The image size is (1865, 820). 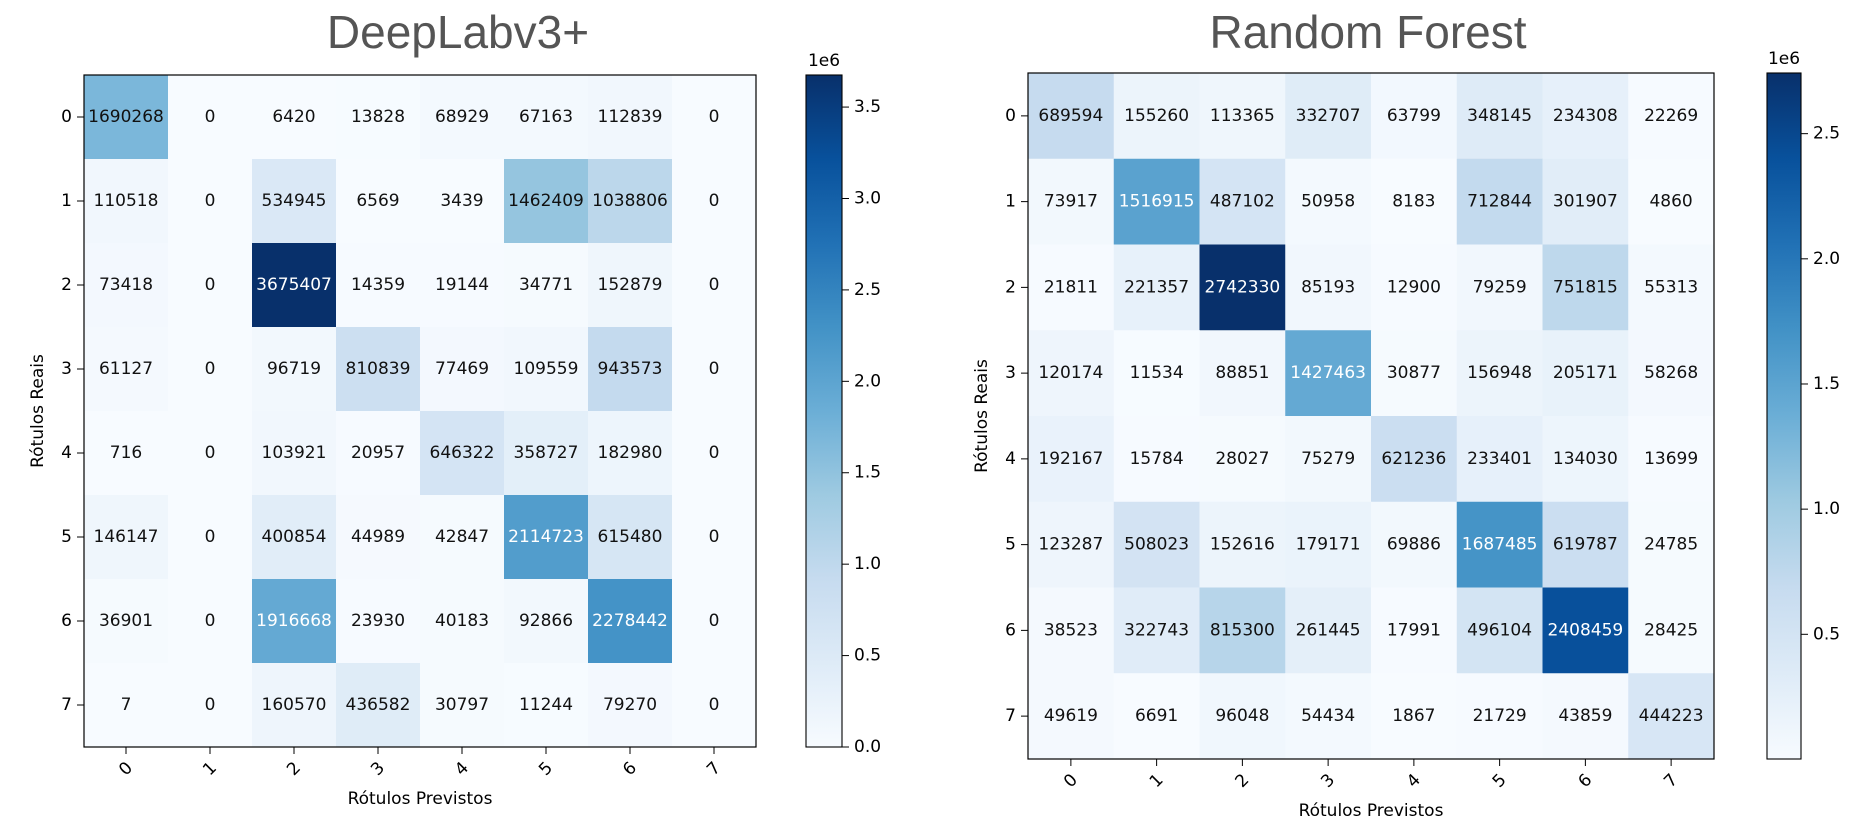 I want to click on colorbar-tick-label: 1.5, so click(x=867, y=473).